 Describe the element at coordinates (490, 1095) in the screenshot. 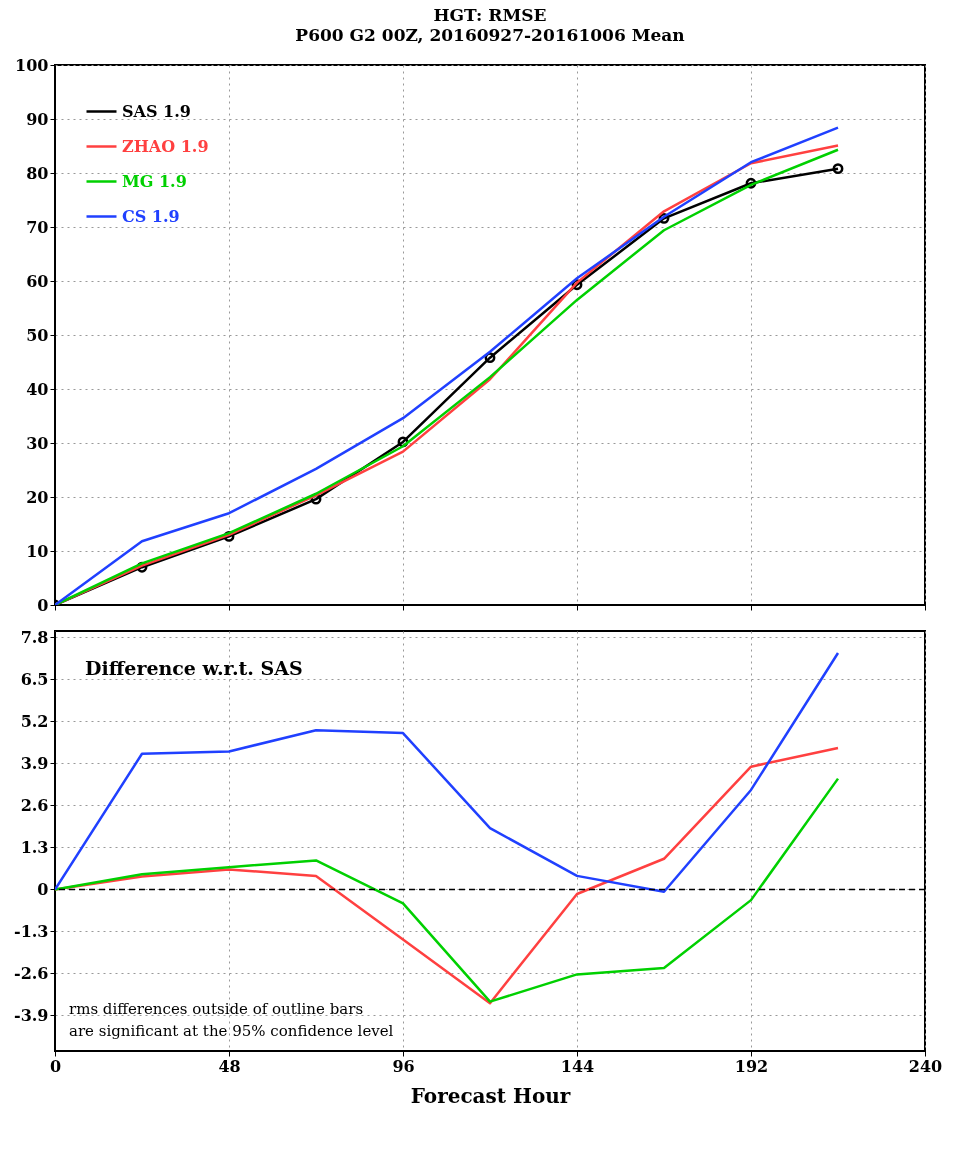

I see `x-axis-title: Forecast Hour` at that location.